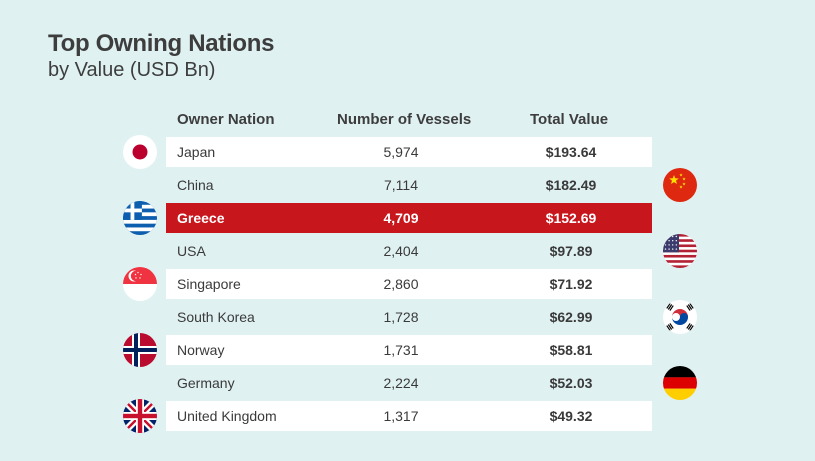 The height and width of the screenshot is (461, 815). Describe the element at coordinates (401, 317) in the screenshot. I see `vessels-cell: 1,728` at that location.